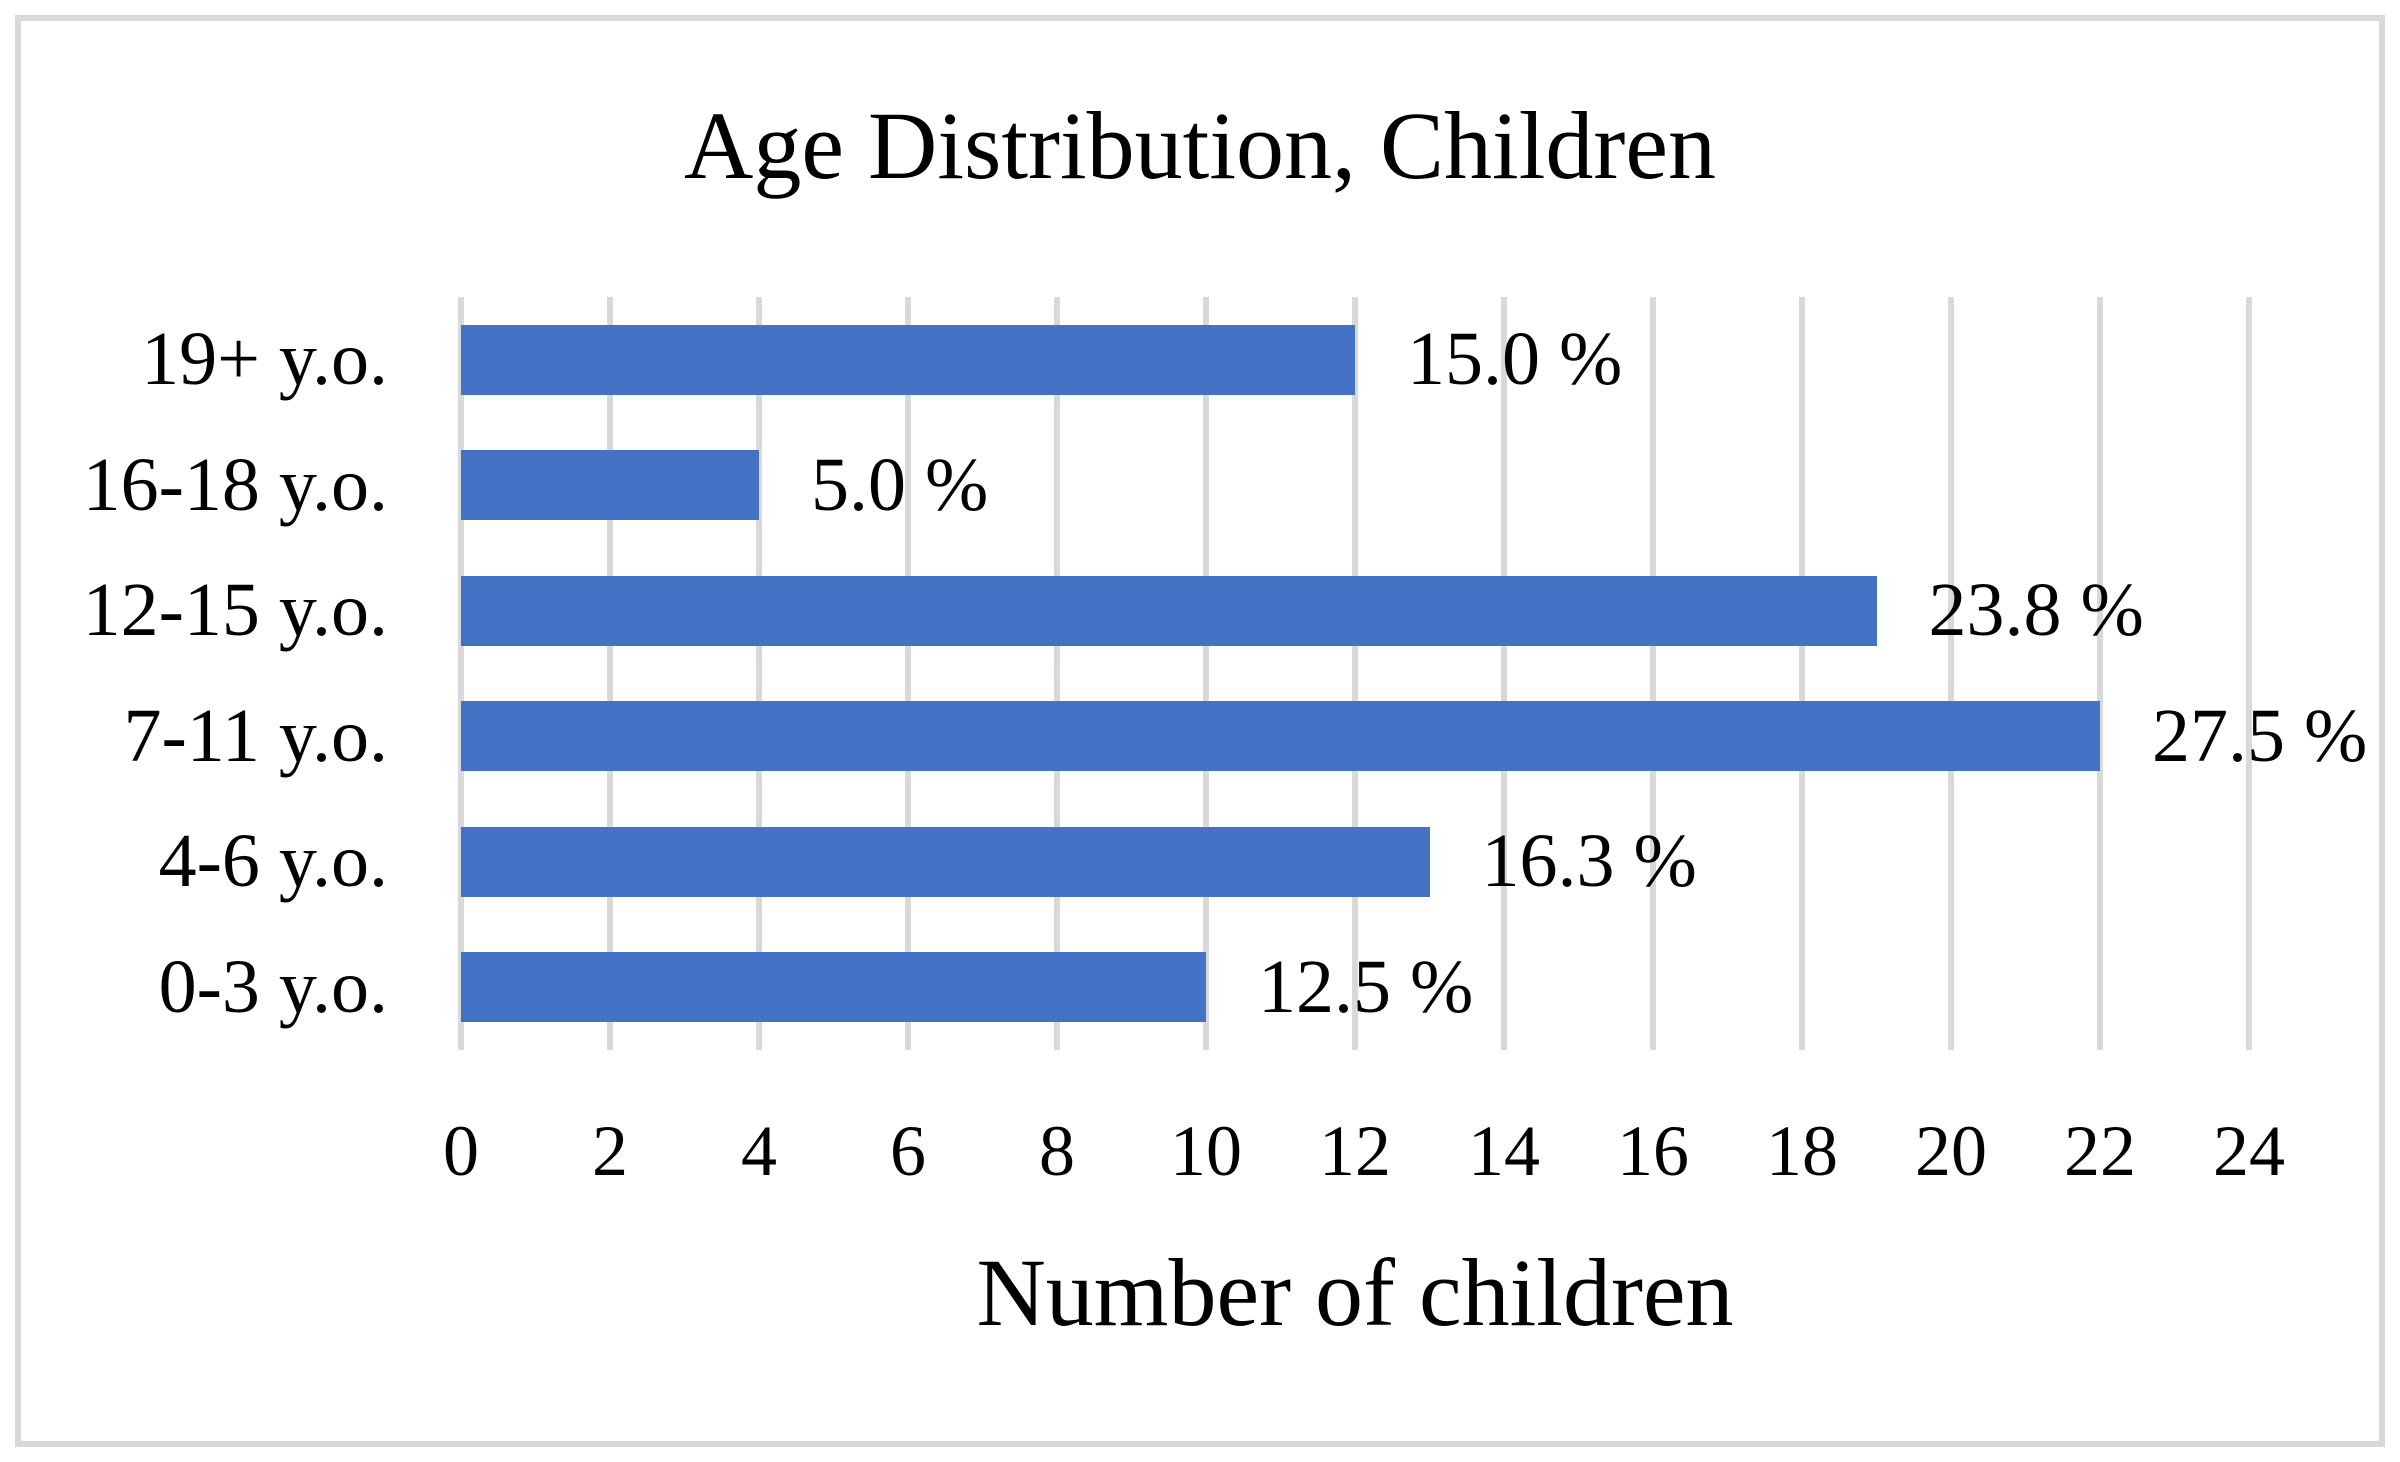 The height and width of the screenshot is (1462, 2400). Describe the element at coordinates (2100, 1151) in the screenshot. I see `tick-label: 22` at that location.